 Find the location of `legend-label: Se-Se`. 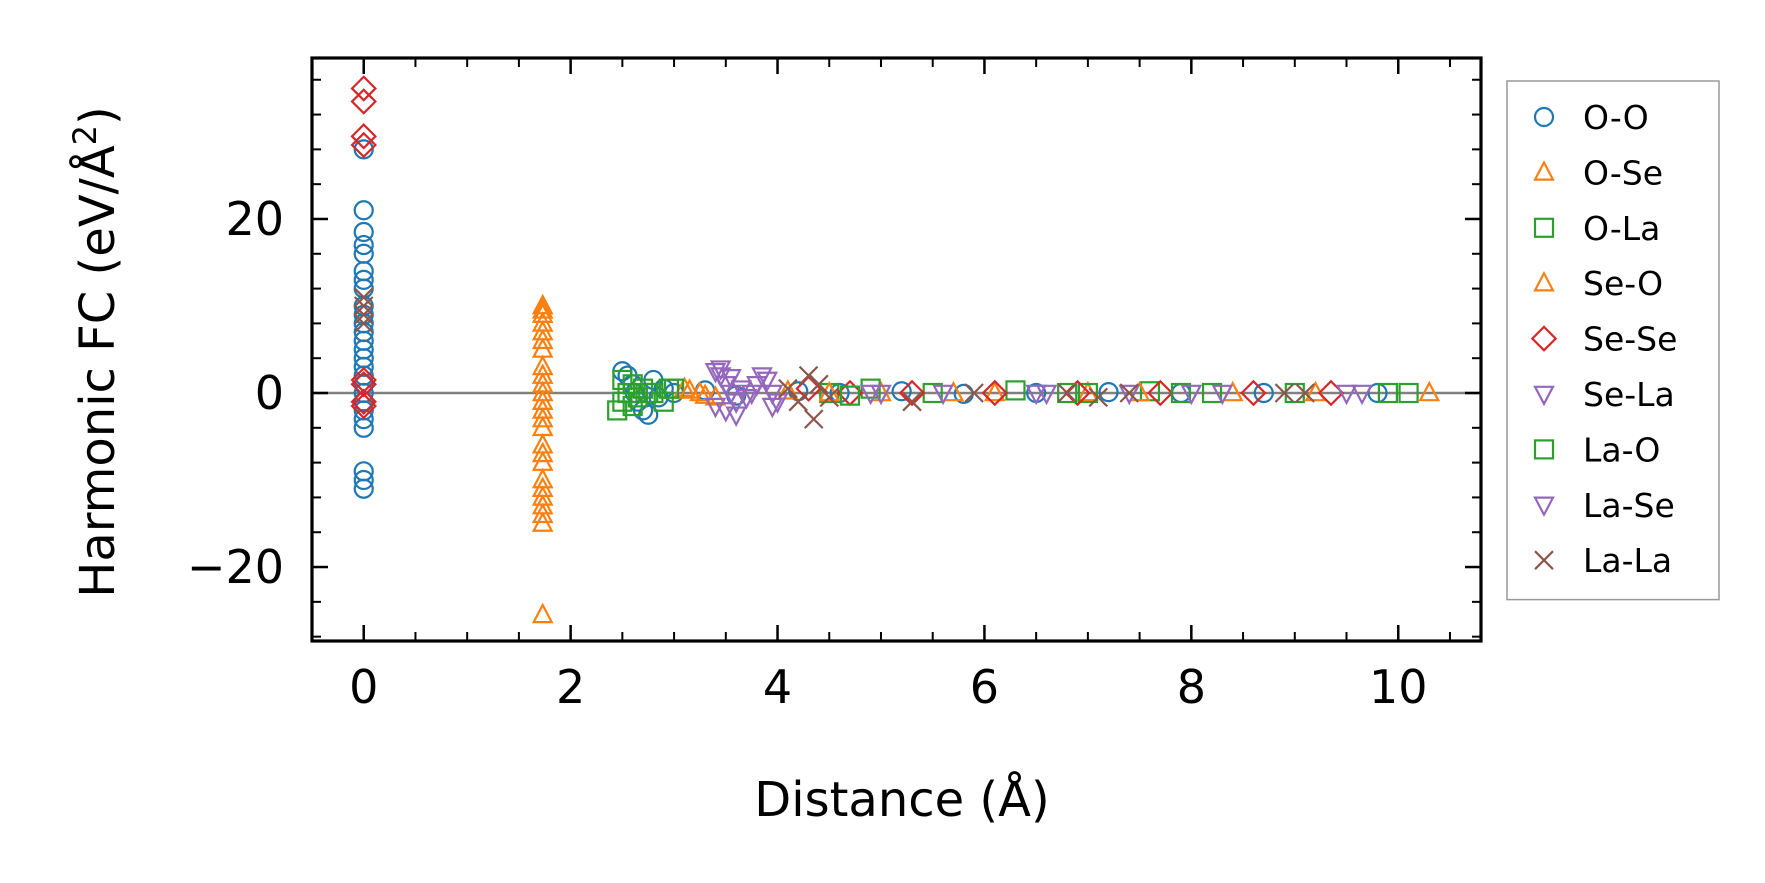

legend-label: Se-Se is located at coordinates (1630, 339).